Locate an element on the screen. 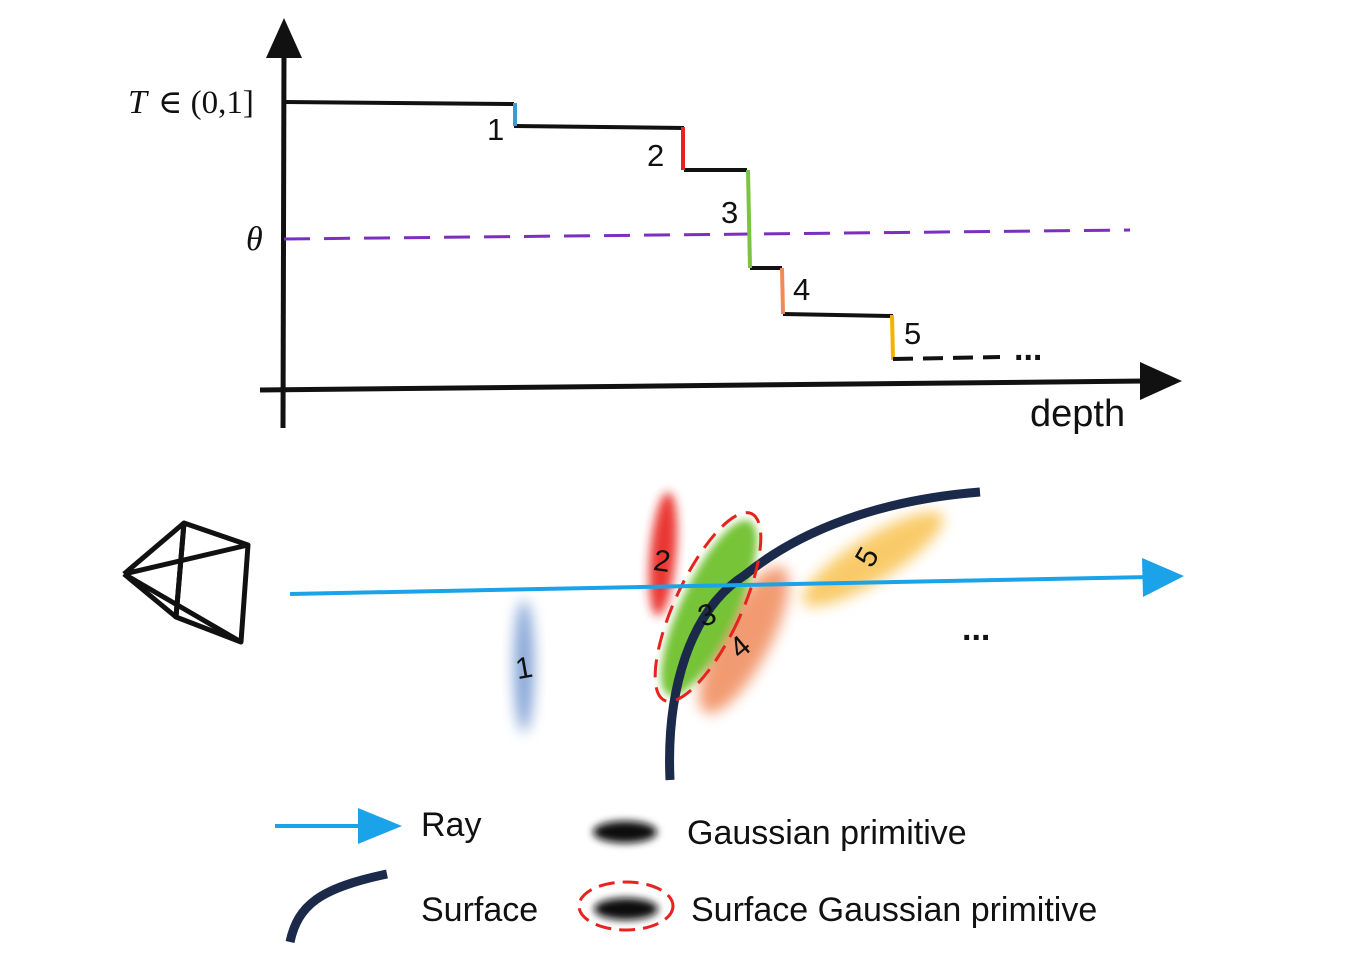 The image size is (1362, 975). surface-gaussian-outline is located at coordinates (708, 607).